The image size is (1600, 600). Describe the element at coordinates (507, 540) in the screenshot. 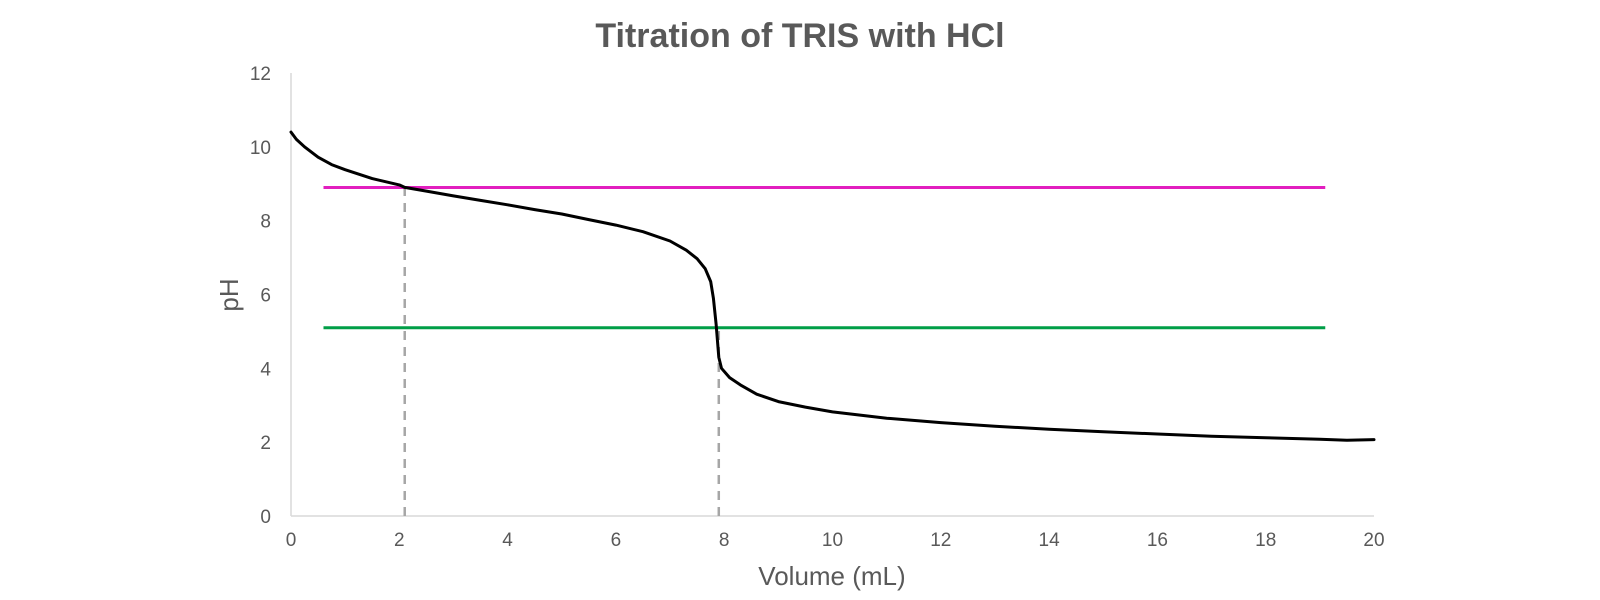

I see `x-tick-label: 4` at that location.